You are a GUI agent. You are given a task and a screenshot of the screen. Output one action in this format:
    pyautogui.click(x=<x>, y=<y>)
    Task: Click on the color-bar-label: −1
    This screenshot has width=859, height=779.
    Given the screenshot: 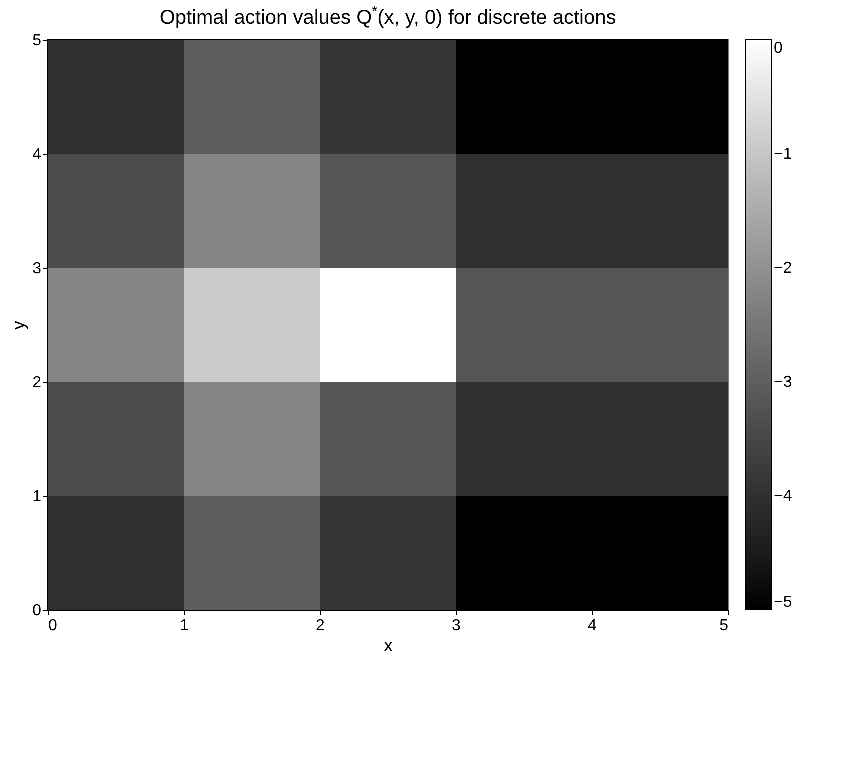 What is the action you would take?
    pyautogui.click(x=783, y=154)
    